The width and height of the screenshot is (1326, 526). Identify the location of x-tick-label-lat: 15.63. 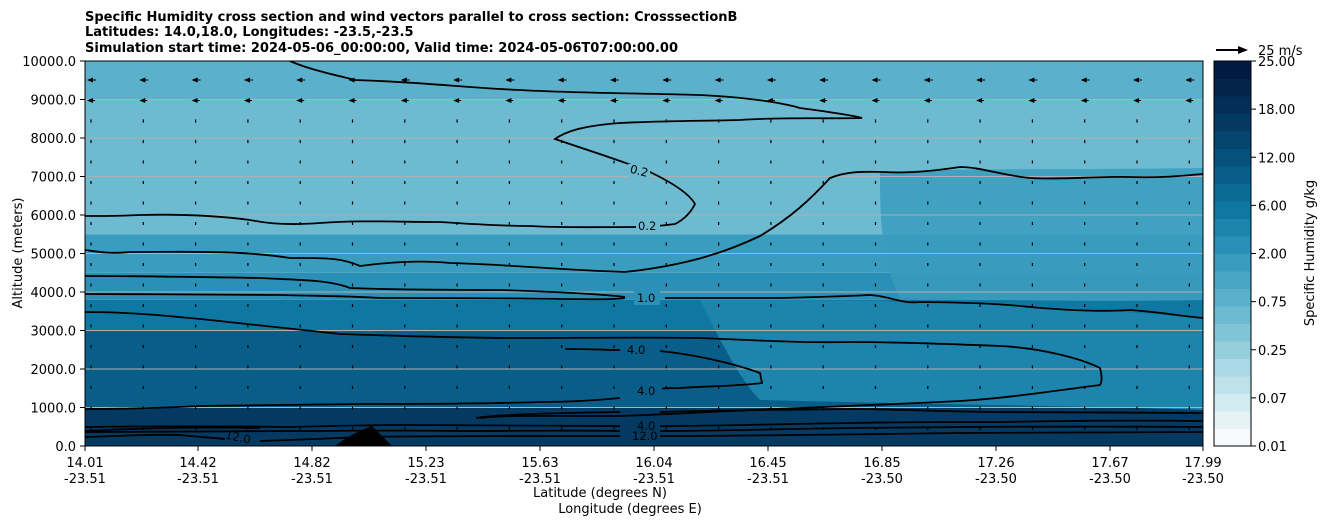
(539, 463).